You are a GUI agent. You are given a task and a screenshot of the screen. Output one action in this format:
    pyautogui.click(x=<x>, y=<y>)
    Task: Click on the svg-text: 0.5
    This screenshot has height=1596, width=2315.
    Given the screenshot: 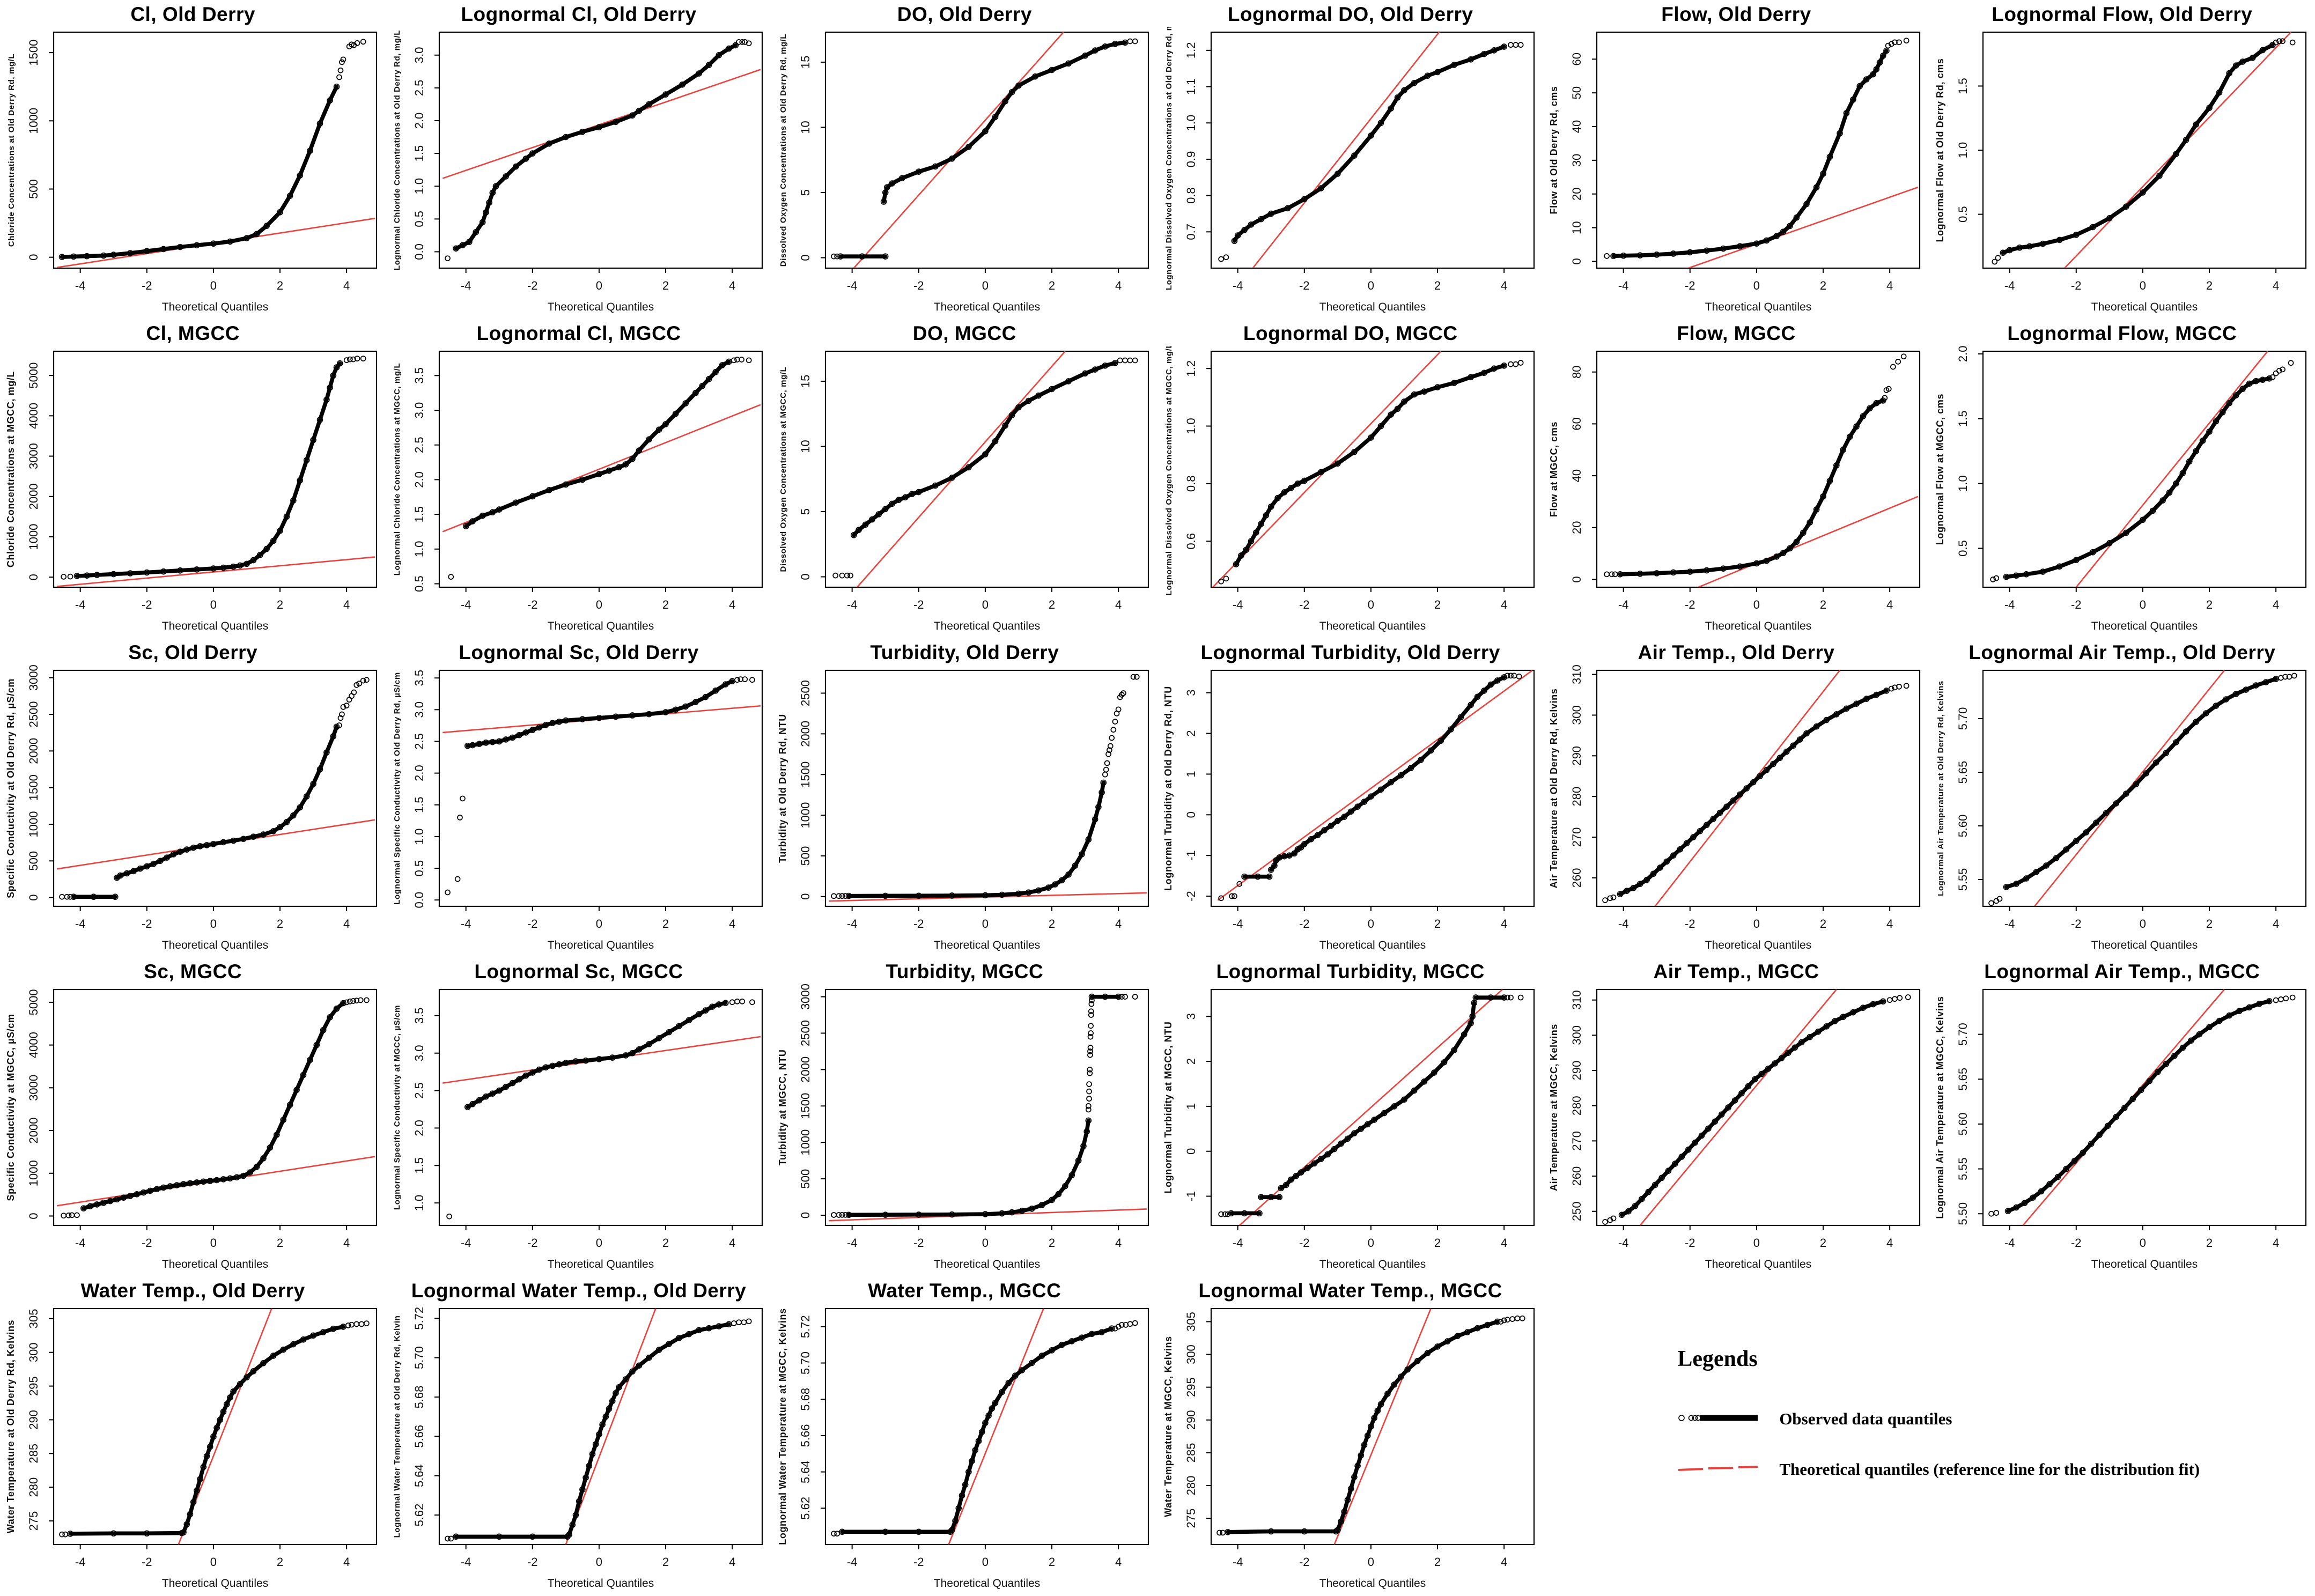 What is the action you would take?
    pyautogui.click(x=419, y=219)
    